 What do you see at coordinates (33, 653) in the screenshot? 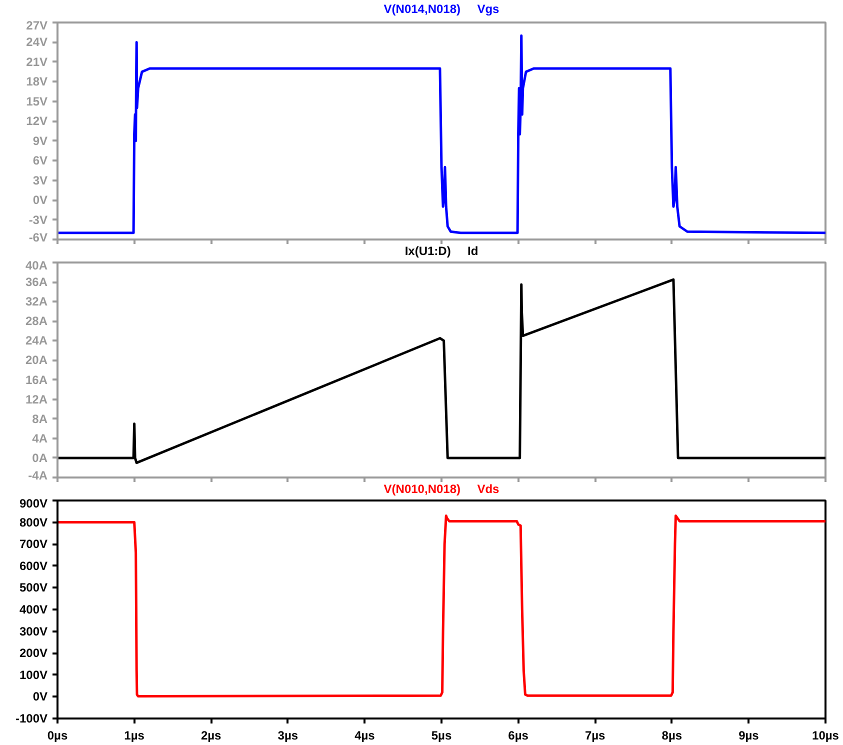
I see `y-tick-label: 200V` at bounding box center [33, 653].